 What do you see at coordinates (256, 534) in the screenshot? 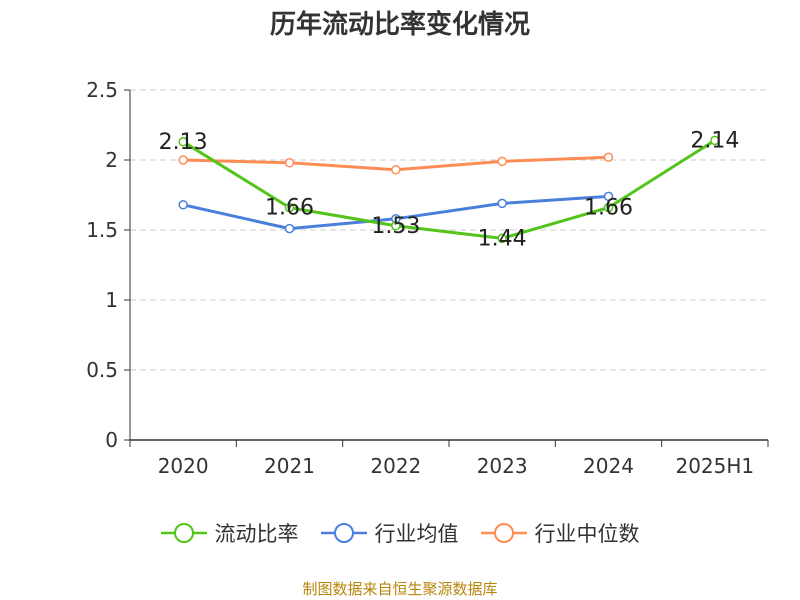
I see `legend-label: 流动比率` at bounding box center [256, 534].